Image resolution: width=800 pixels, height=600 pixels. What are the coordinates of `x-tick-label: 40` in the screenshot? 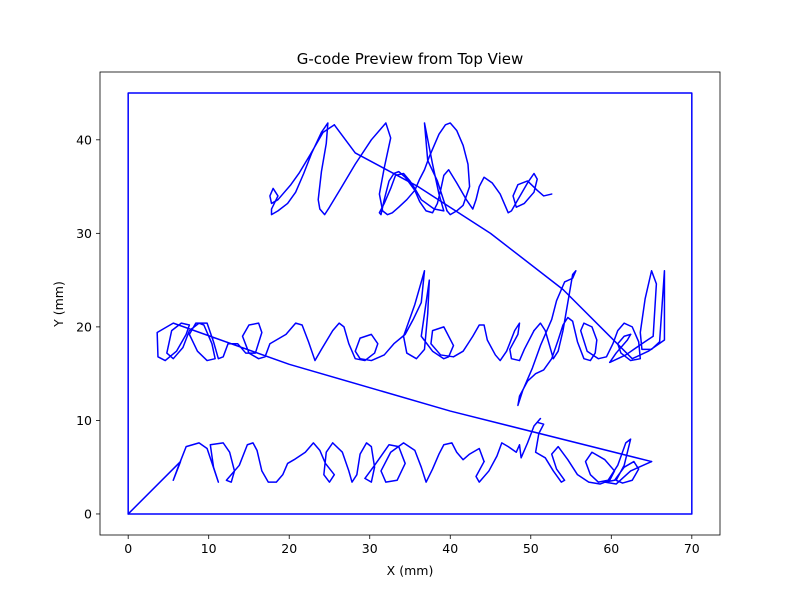 It's located at (450, 548).